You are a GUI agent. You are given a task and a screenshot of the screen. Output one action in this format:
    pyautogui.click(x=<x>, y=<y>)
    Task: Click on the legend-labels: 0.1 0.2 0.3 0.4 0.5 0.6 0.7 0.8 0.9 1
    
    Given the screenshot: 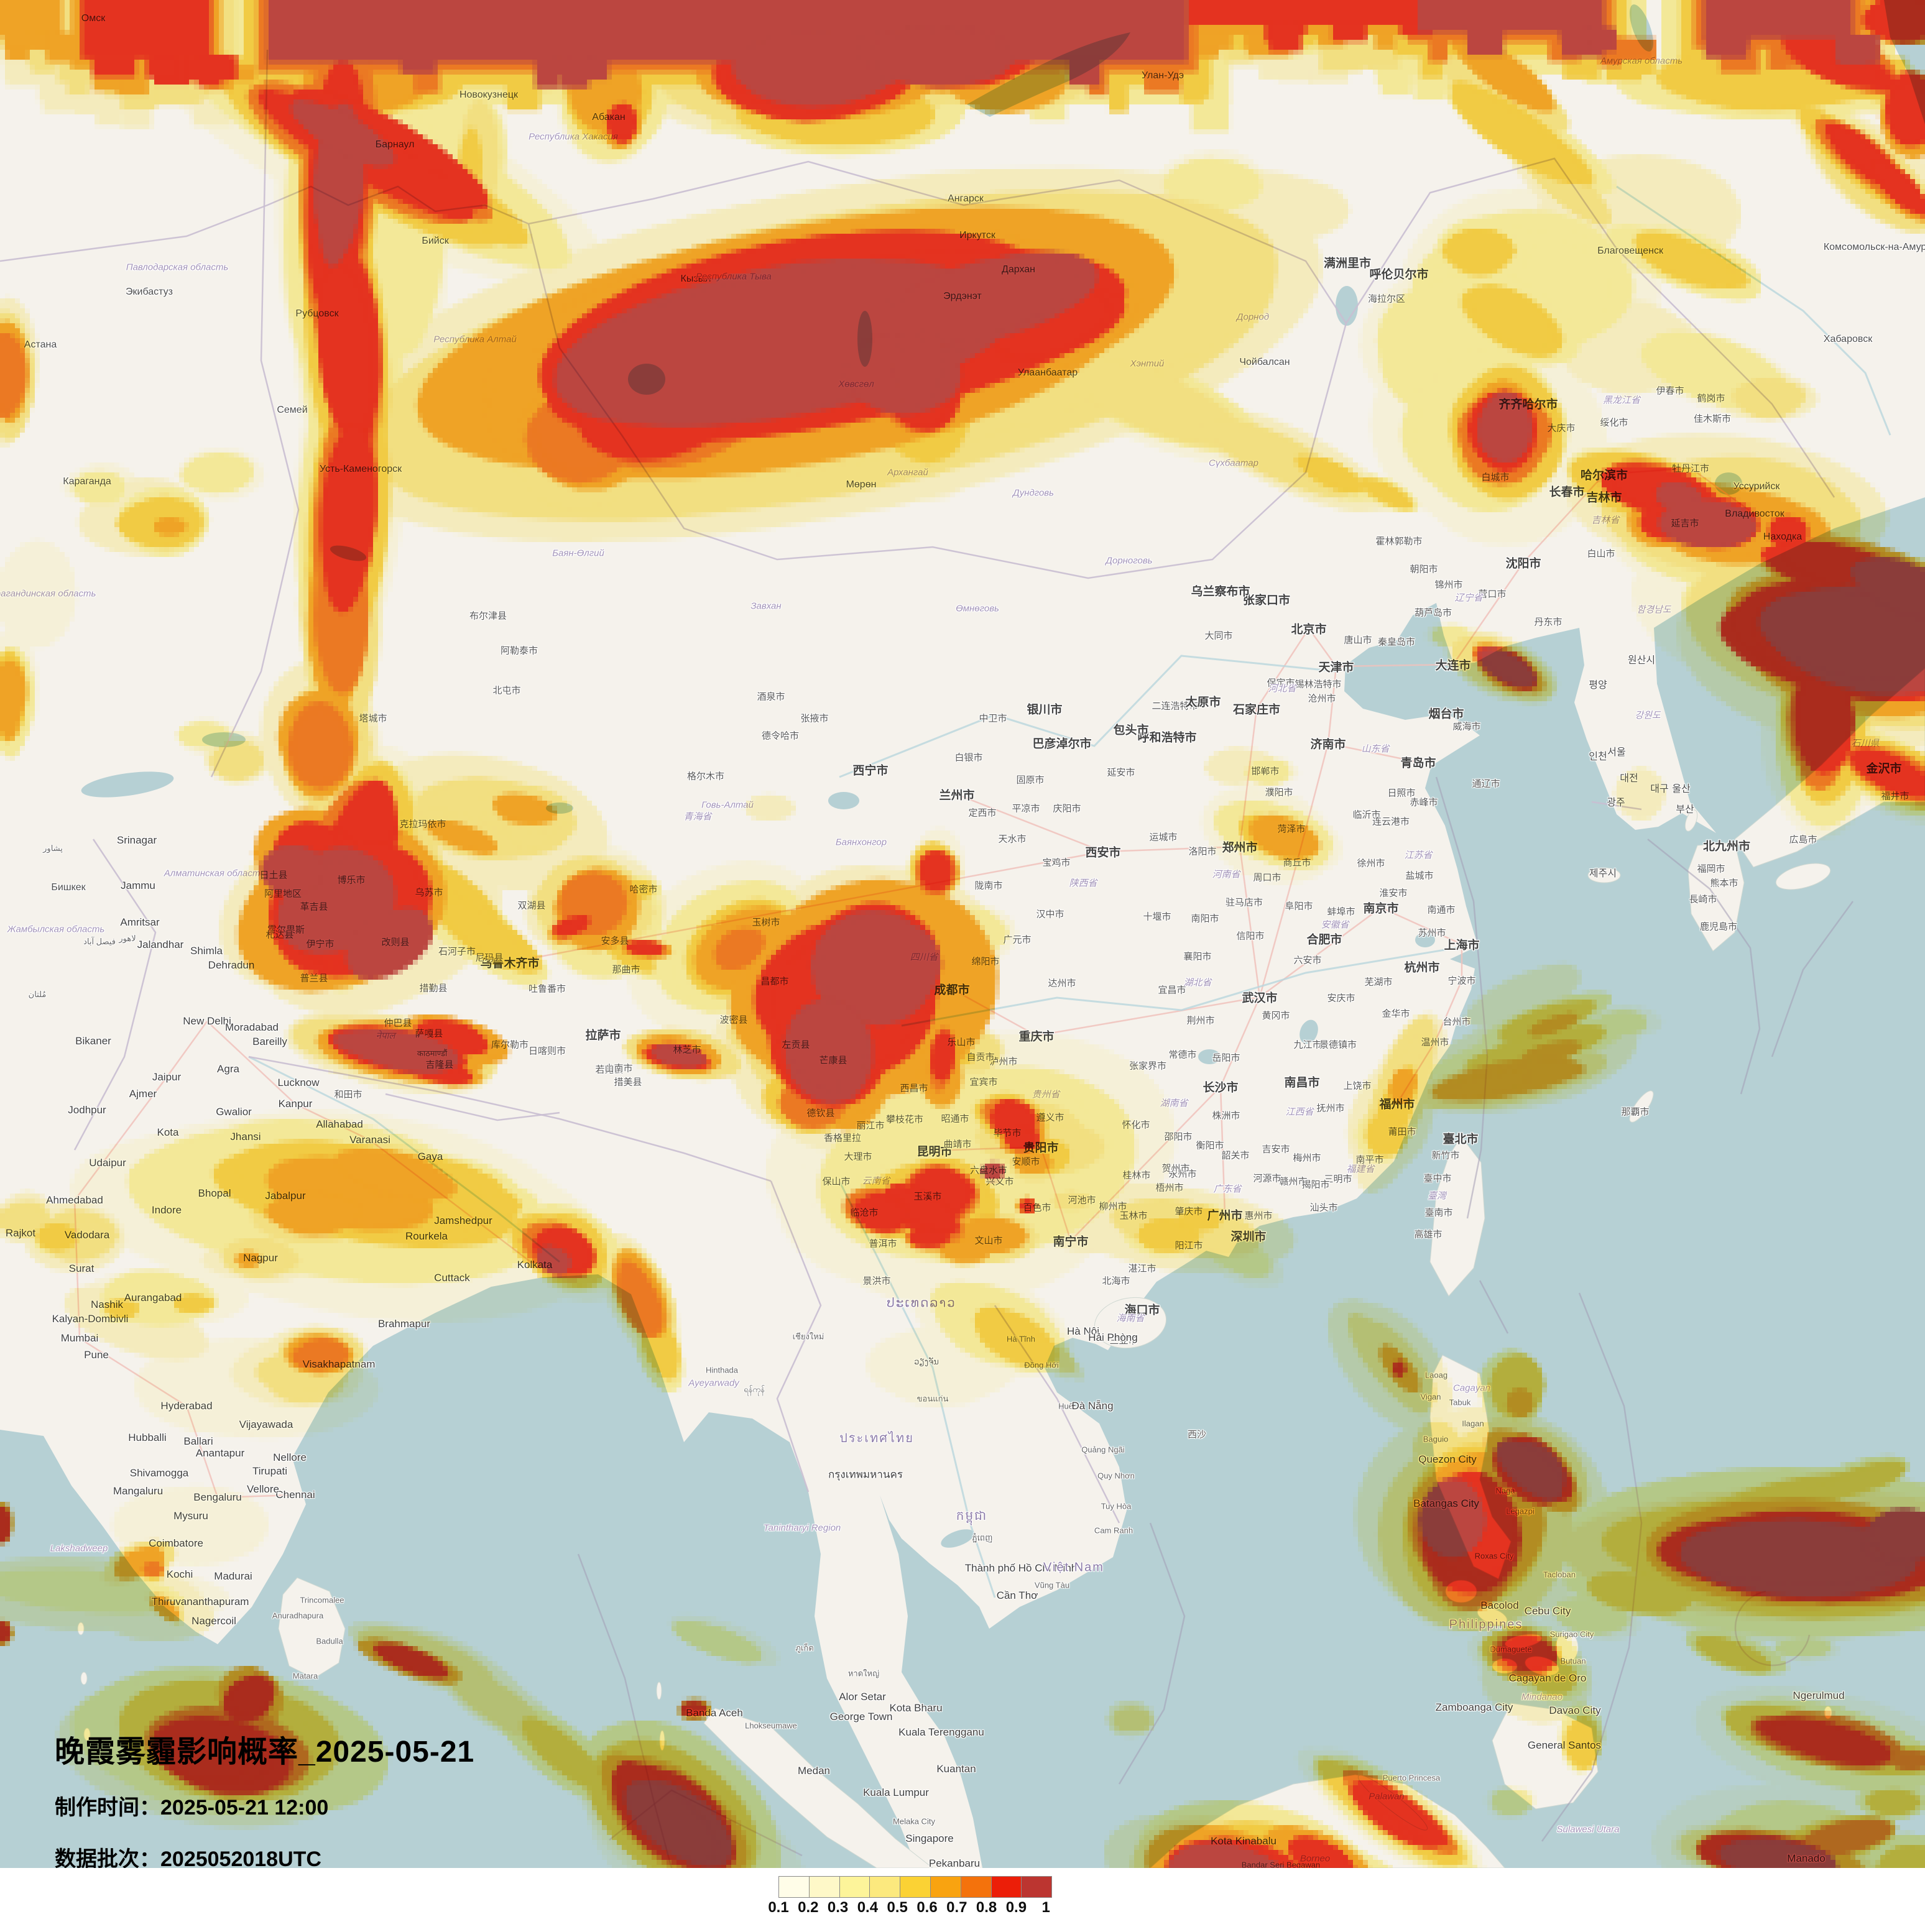 What is the action you would take?
    pyautogui.click(x=919, y=1911)
    